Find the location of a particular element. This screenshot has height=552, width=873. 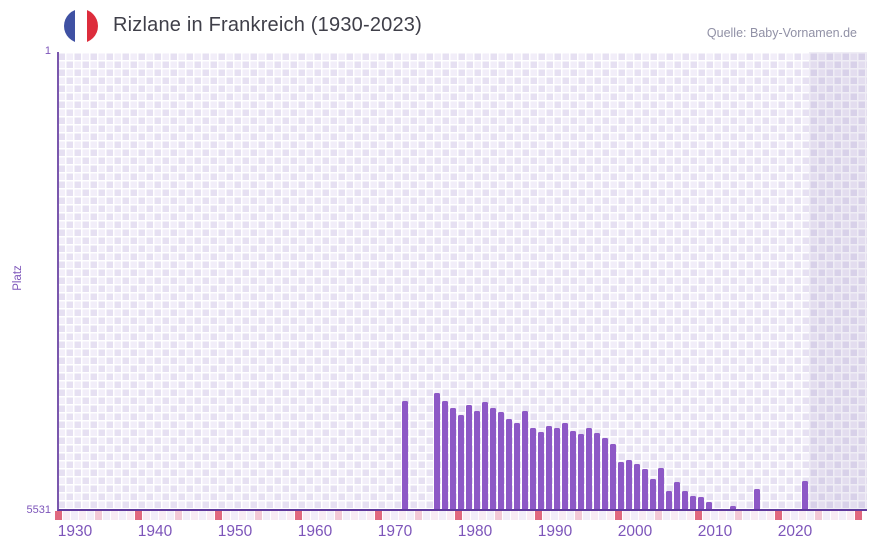

bar-1997 is located at coordinates (613, 476).